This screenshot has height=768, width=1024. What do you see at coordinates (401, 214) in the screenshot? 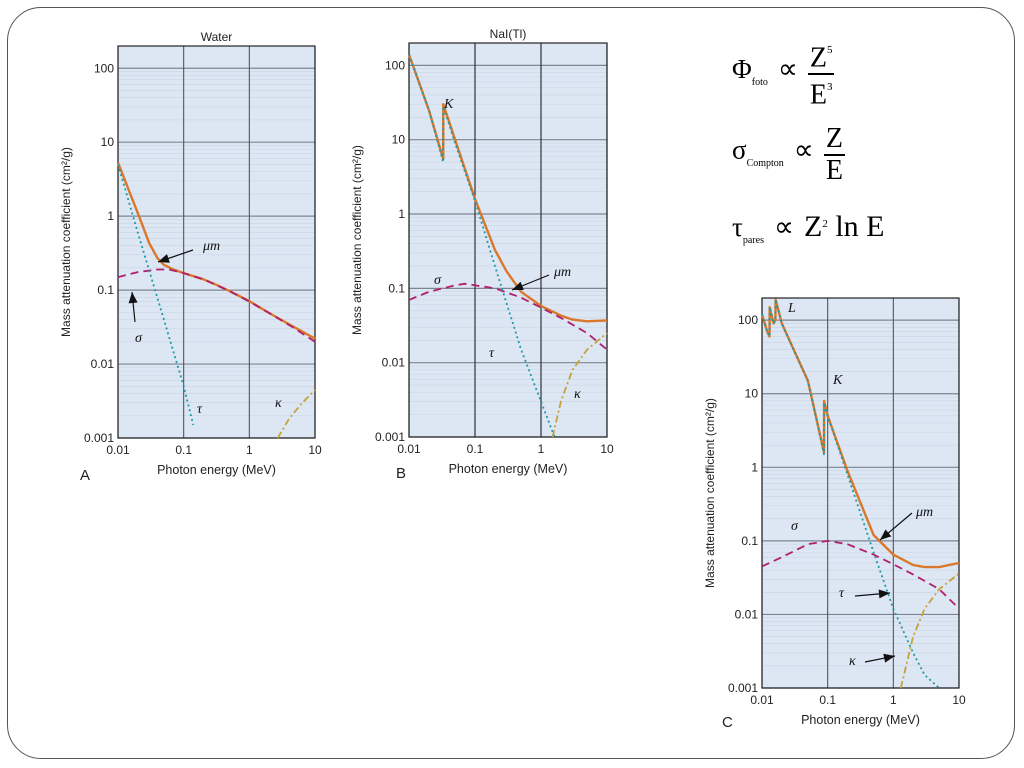
I see `y-tick-label-B: 1` at bounding box center [401, 214].